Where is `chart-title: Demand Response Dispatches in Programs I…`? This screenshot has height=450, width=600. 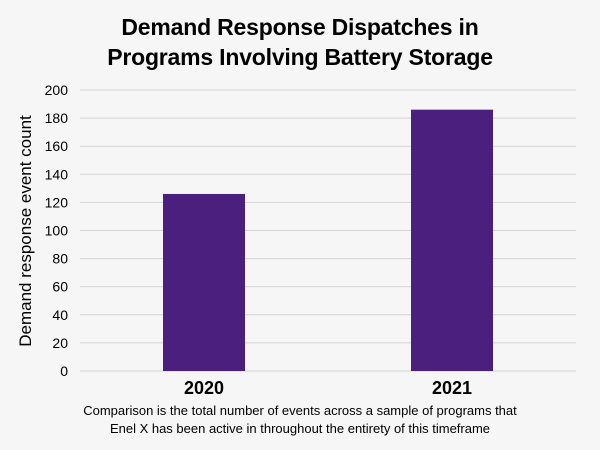 chart-title: Demand Response Dispatches in Programs I… is located at coordinates (300, 42).